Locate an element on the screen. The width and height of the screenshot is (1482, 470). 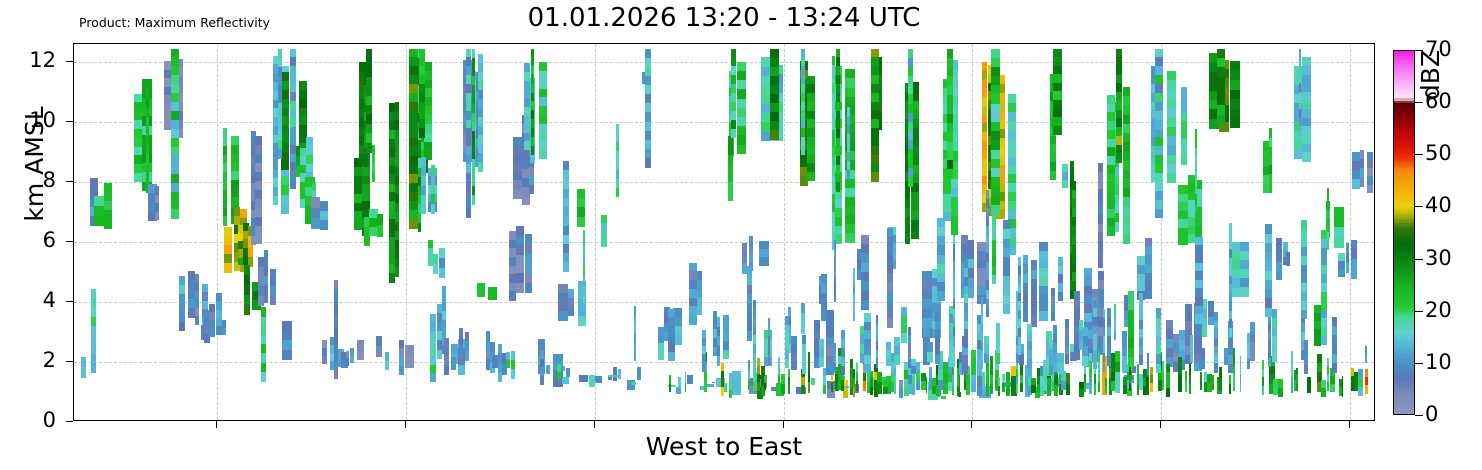
x-axis-tick is located at coordinates (783, 424).